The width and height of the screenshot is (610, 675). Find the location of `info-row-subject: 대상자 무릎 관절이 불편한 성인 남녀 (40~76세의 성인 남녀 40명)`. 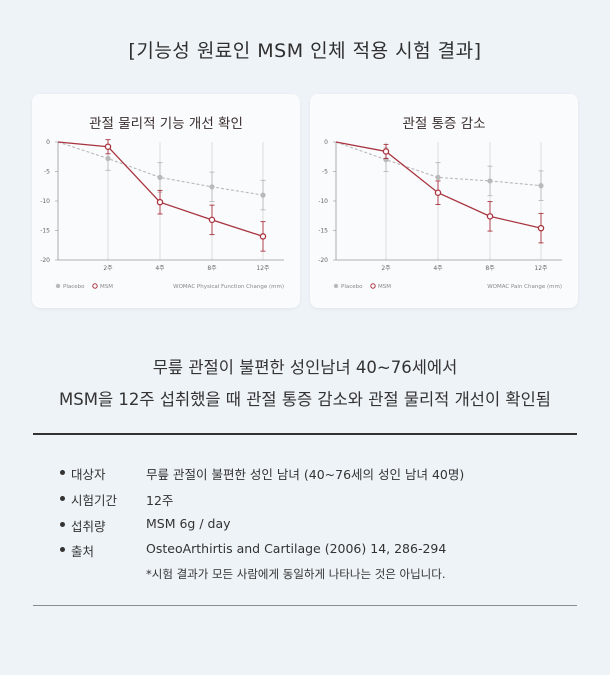

info-row-subject: 대상자 무릎 관절이 불편한 성인 남녀 (40~76세의 성인 남녀 40명) is located at coordinates (320, 474).